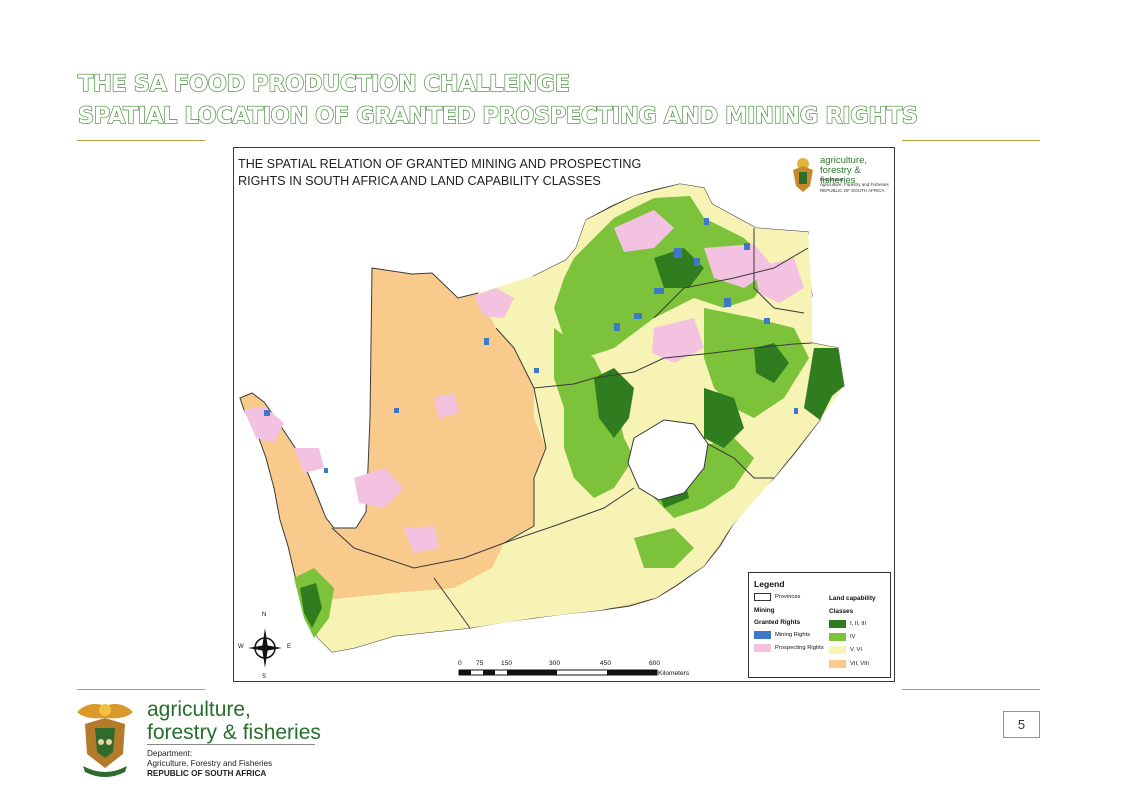  Describe the element at coordinates (971, 689) in the screenshot. I see `bottom-divider-right` at that location.